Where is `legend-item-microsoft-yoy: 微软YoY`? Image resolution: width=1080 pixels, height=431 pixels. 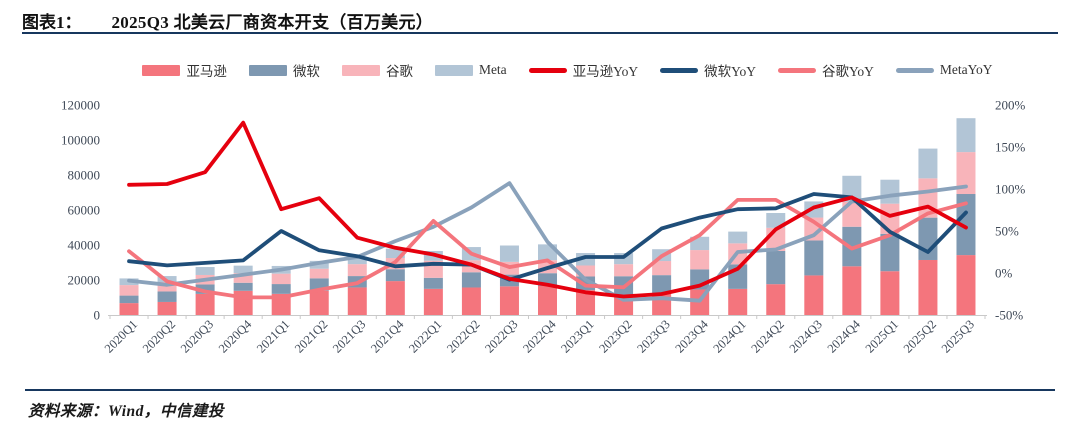 legend-item-microsoft-yoy: 微软YoY is located at coordinates (708, 70).